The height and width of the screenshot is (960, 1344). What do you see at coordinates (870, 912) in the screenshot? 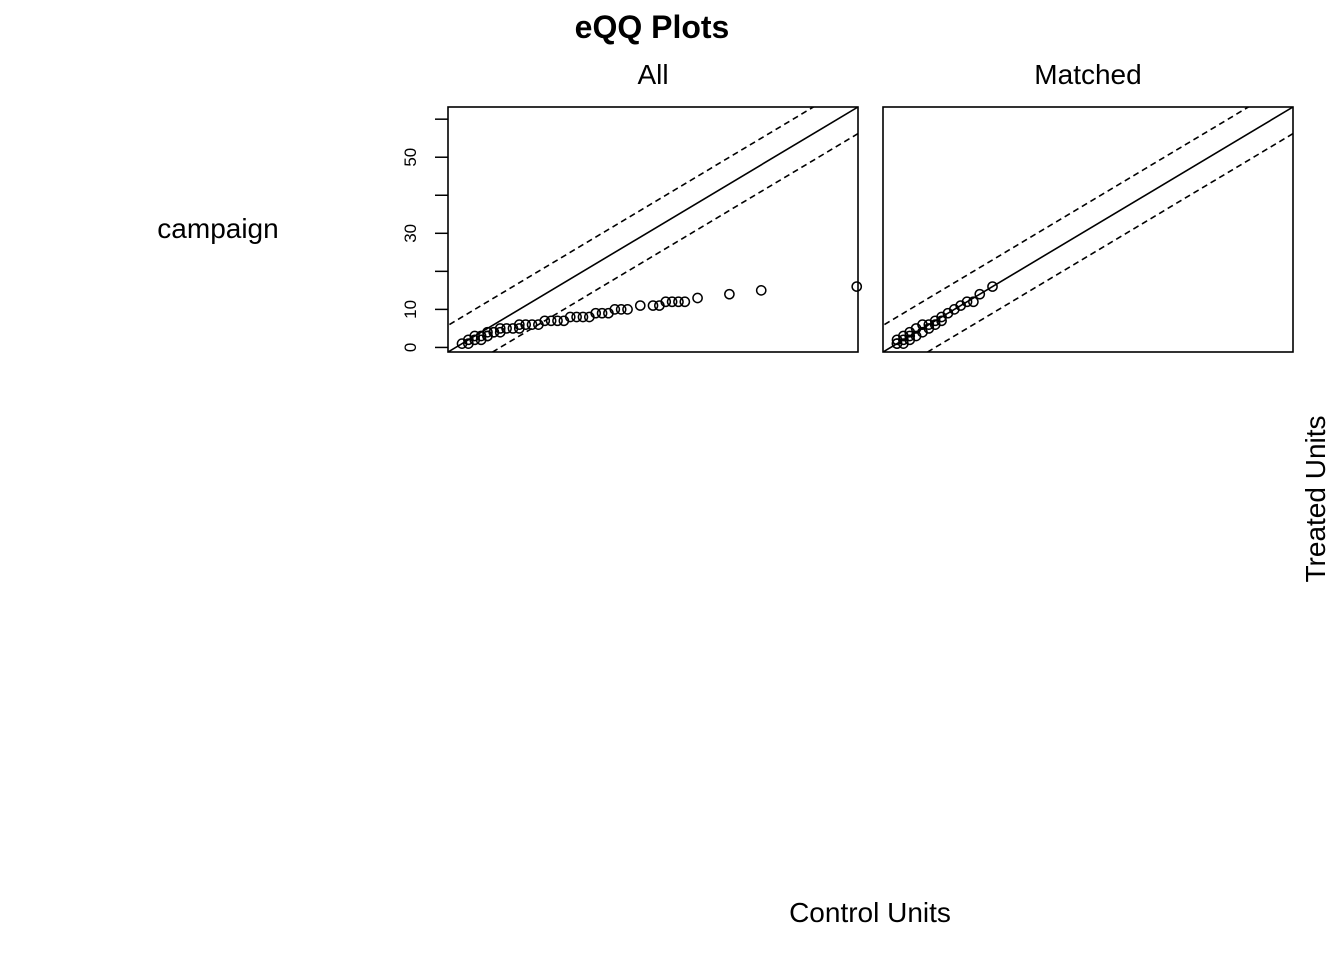
I see `x-axis-title: Control Units` at bounding box center [870, 912].